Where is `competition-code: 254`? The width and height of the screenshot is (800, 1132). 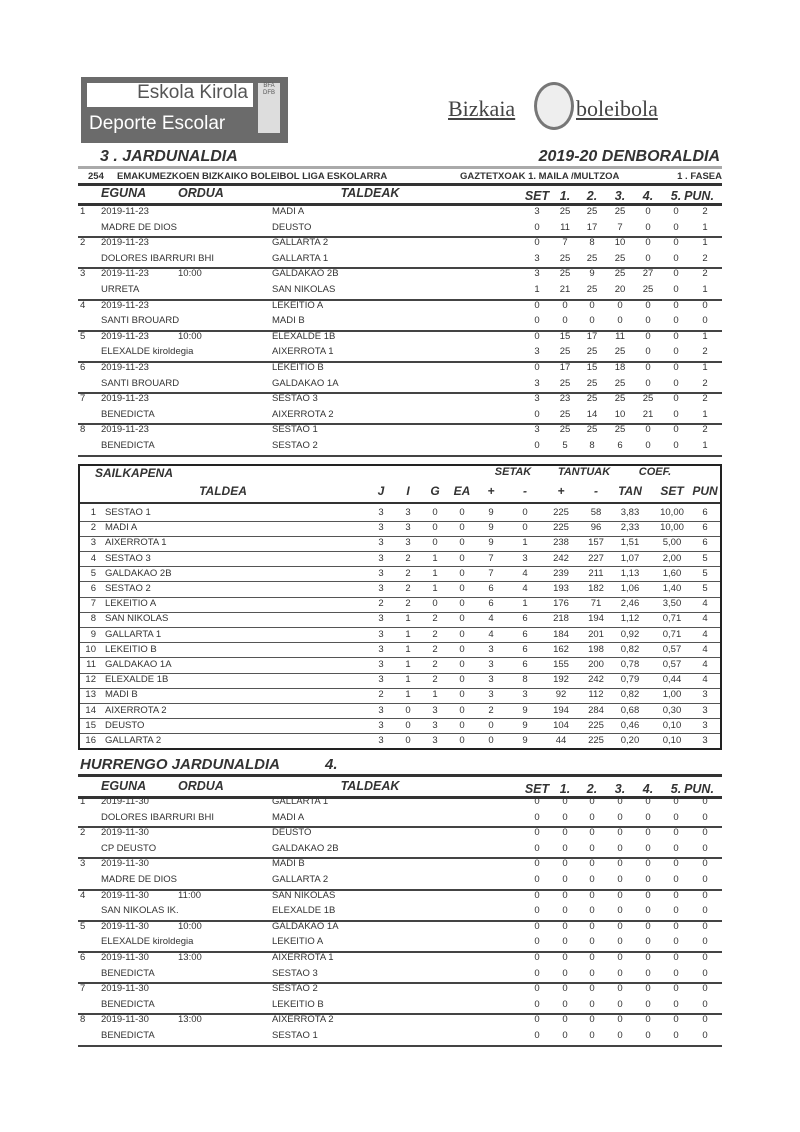 competition-code: 254 is located at coordinates (96, 176).